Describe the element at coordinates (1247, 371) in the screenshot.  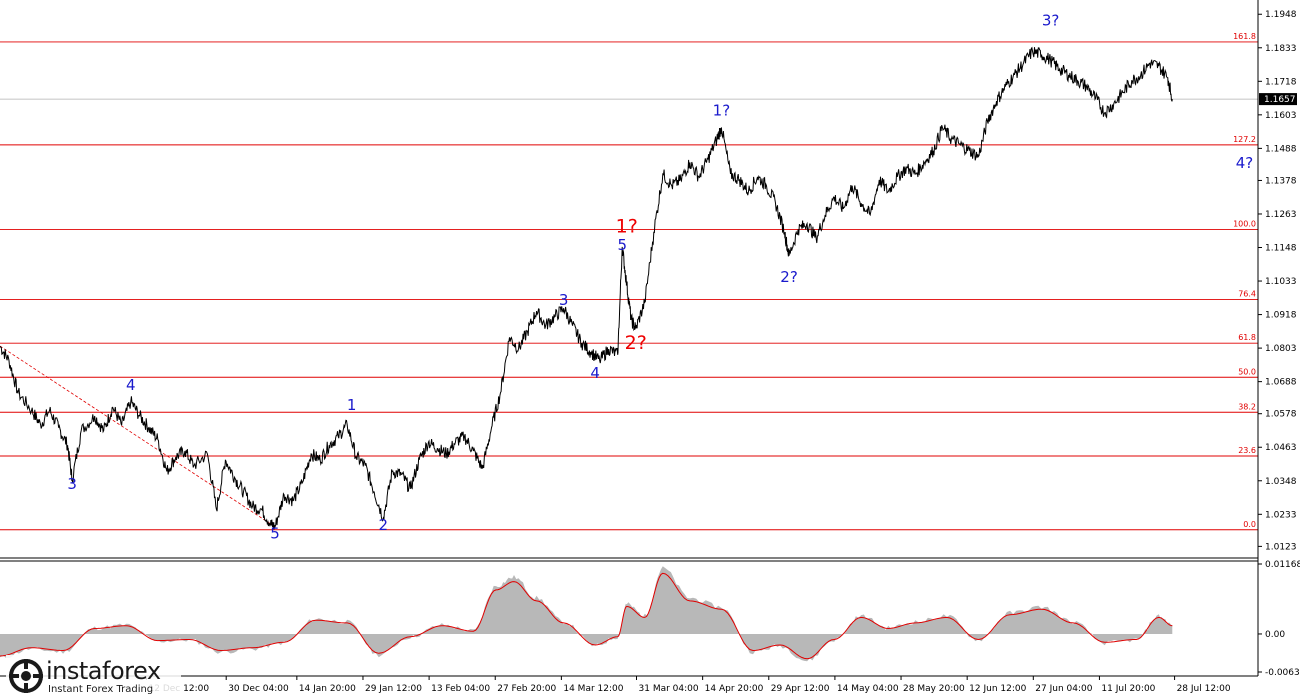
I see `fib-level-label: 50.0` at that location.